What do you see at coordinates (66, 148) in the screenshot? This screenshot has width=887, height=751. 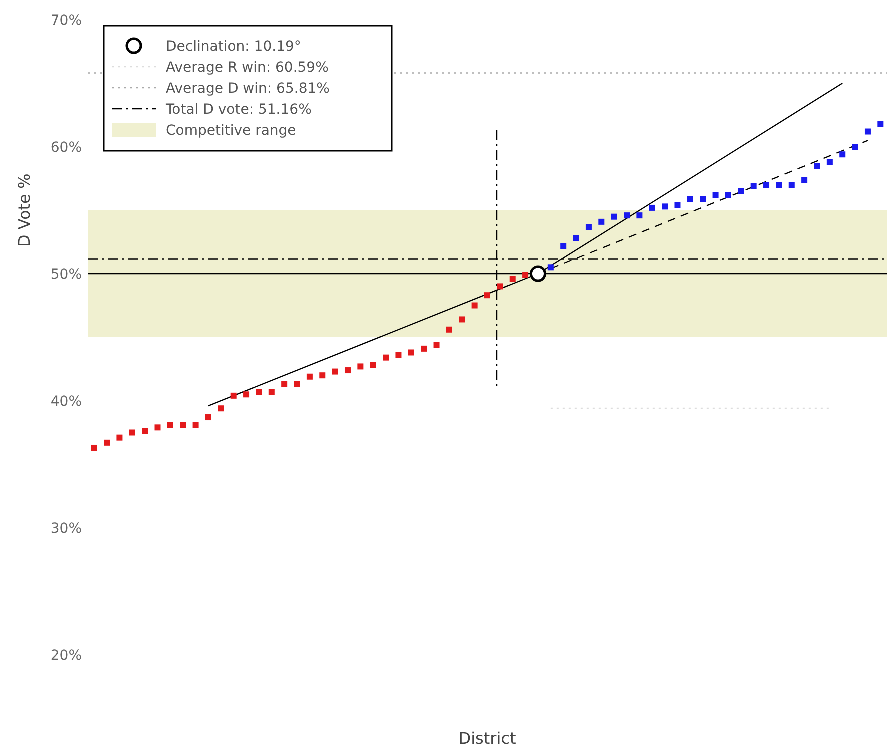 I see `y-tick-label: 60%` at bounding box center [66, 148].